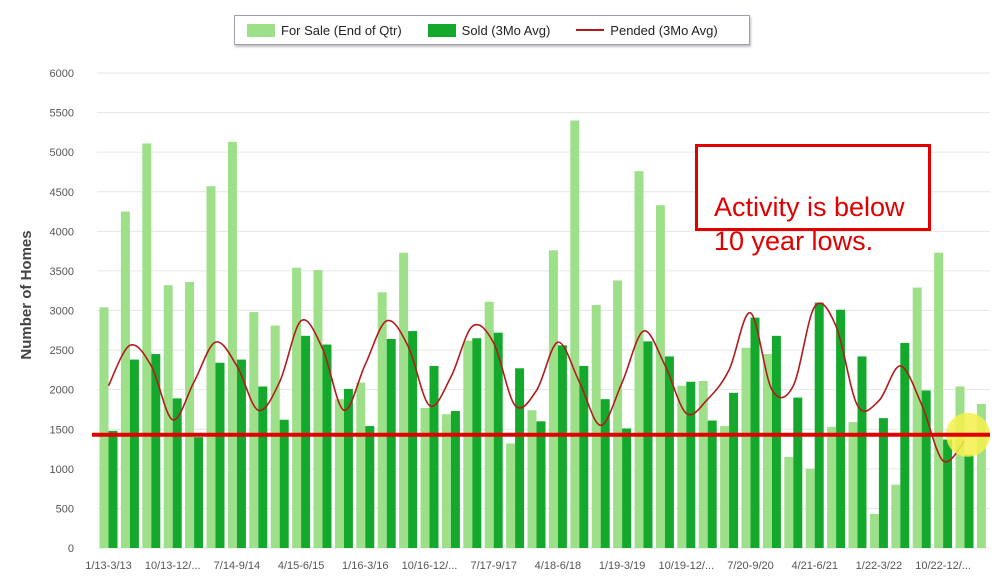 This screenshot has width=1000, height=587. I want to click on annotations, so click(541, 434).